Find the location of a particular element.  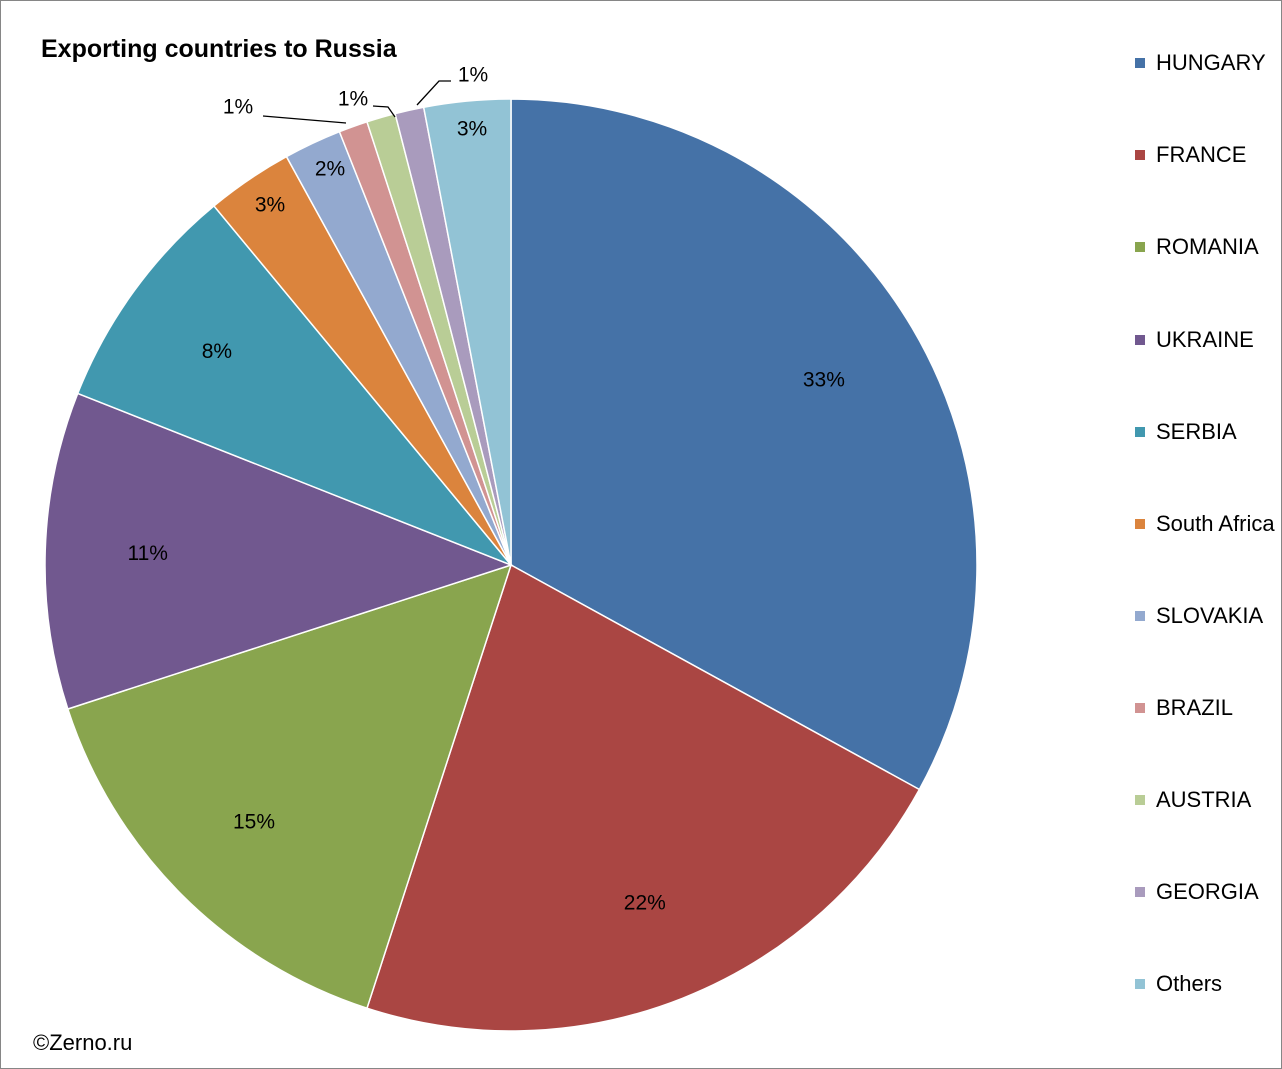

leader-line-georgia is located at coordinates (433, 93).